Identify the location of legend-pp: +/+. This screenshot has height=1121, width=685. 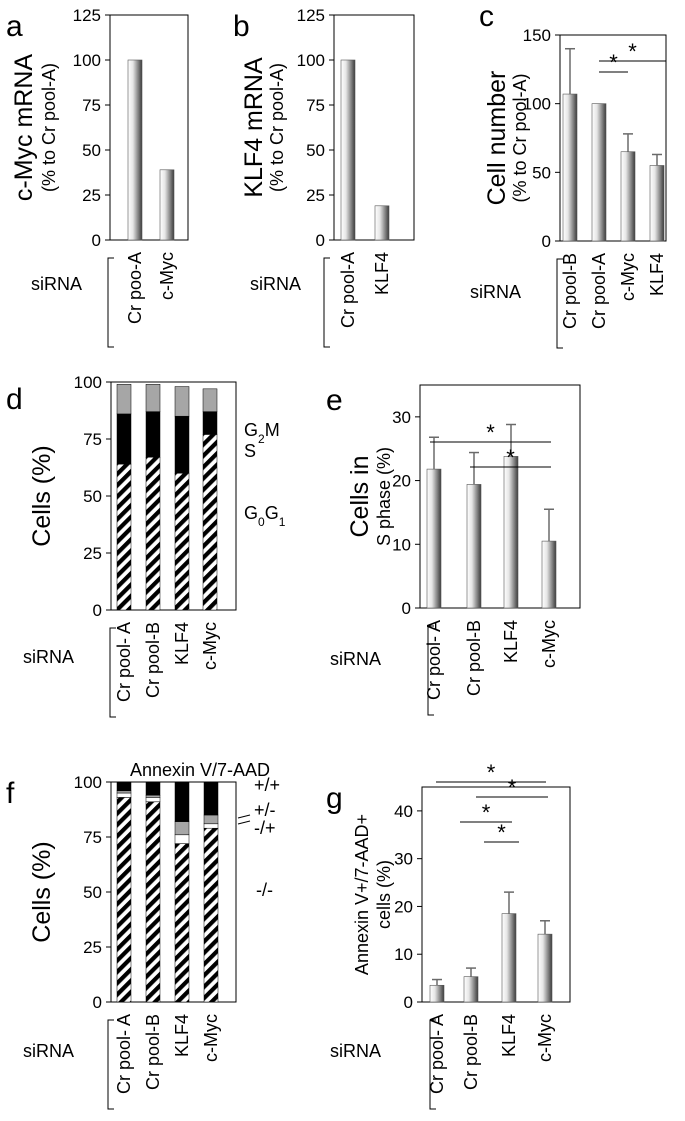
(267, 785).